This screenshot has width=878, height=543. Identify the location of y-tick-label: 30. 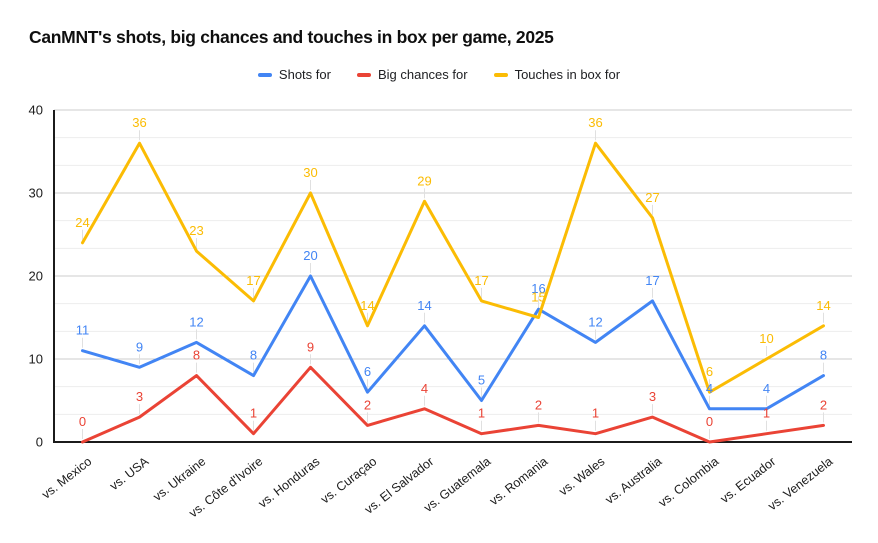
(36, 193).